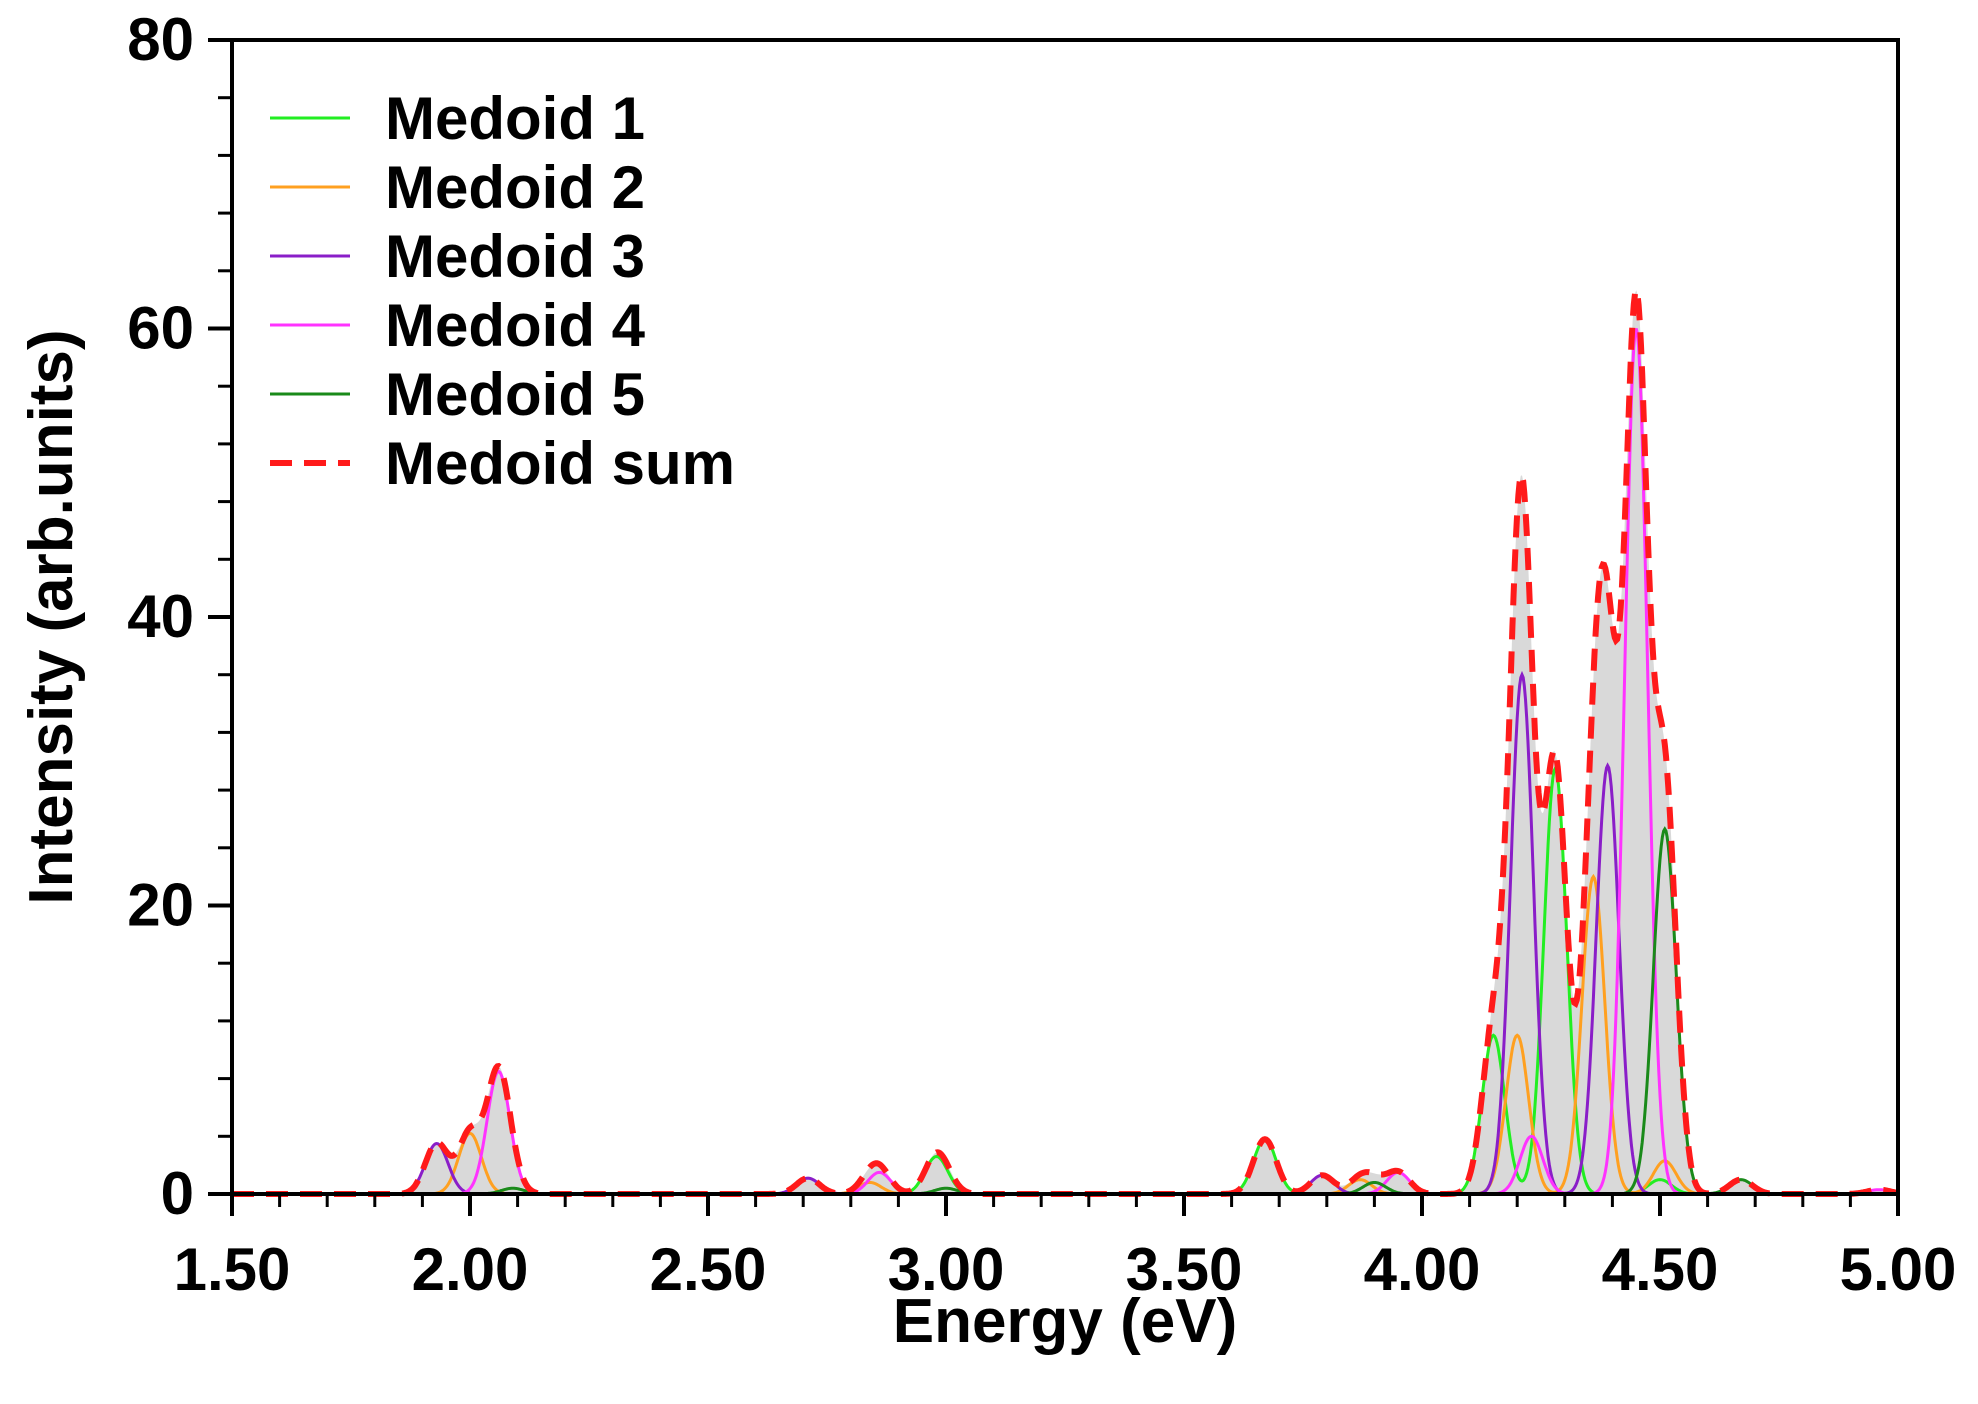  Describe the element at coordinates (946, 1269) in the screenshot. I see `x-tick-label: 3.00` at that location.